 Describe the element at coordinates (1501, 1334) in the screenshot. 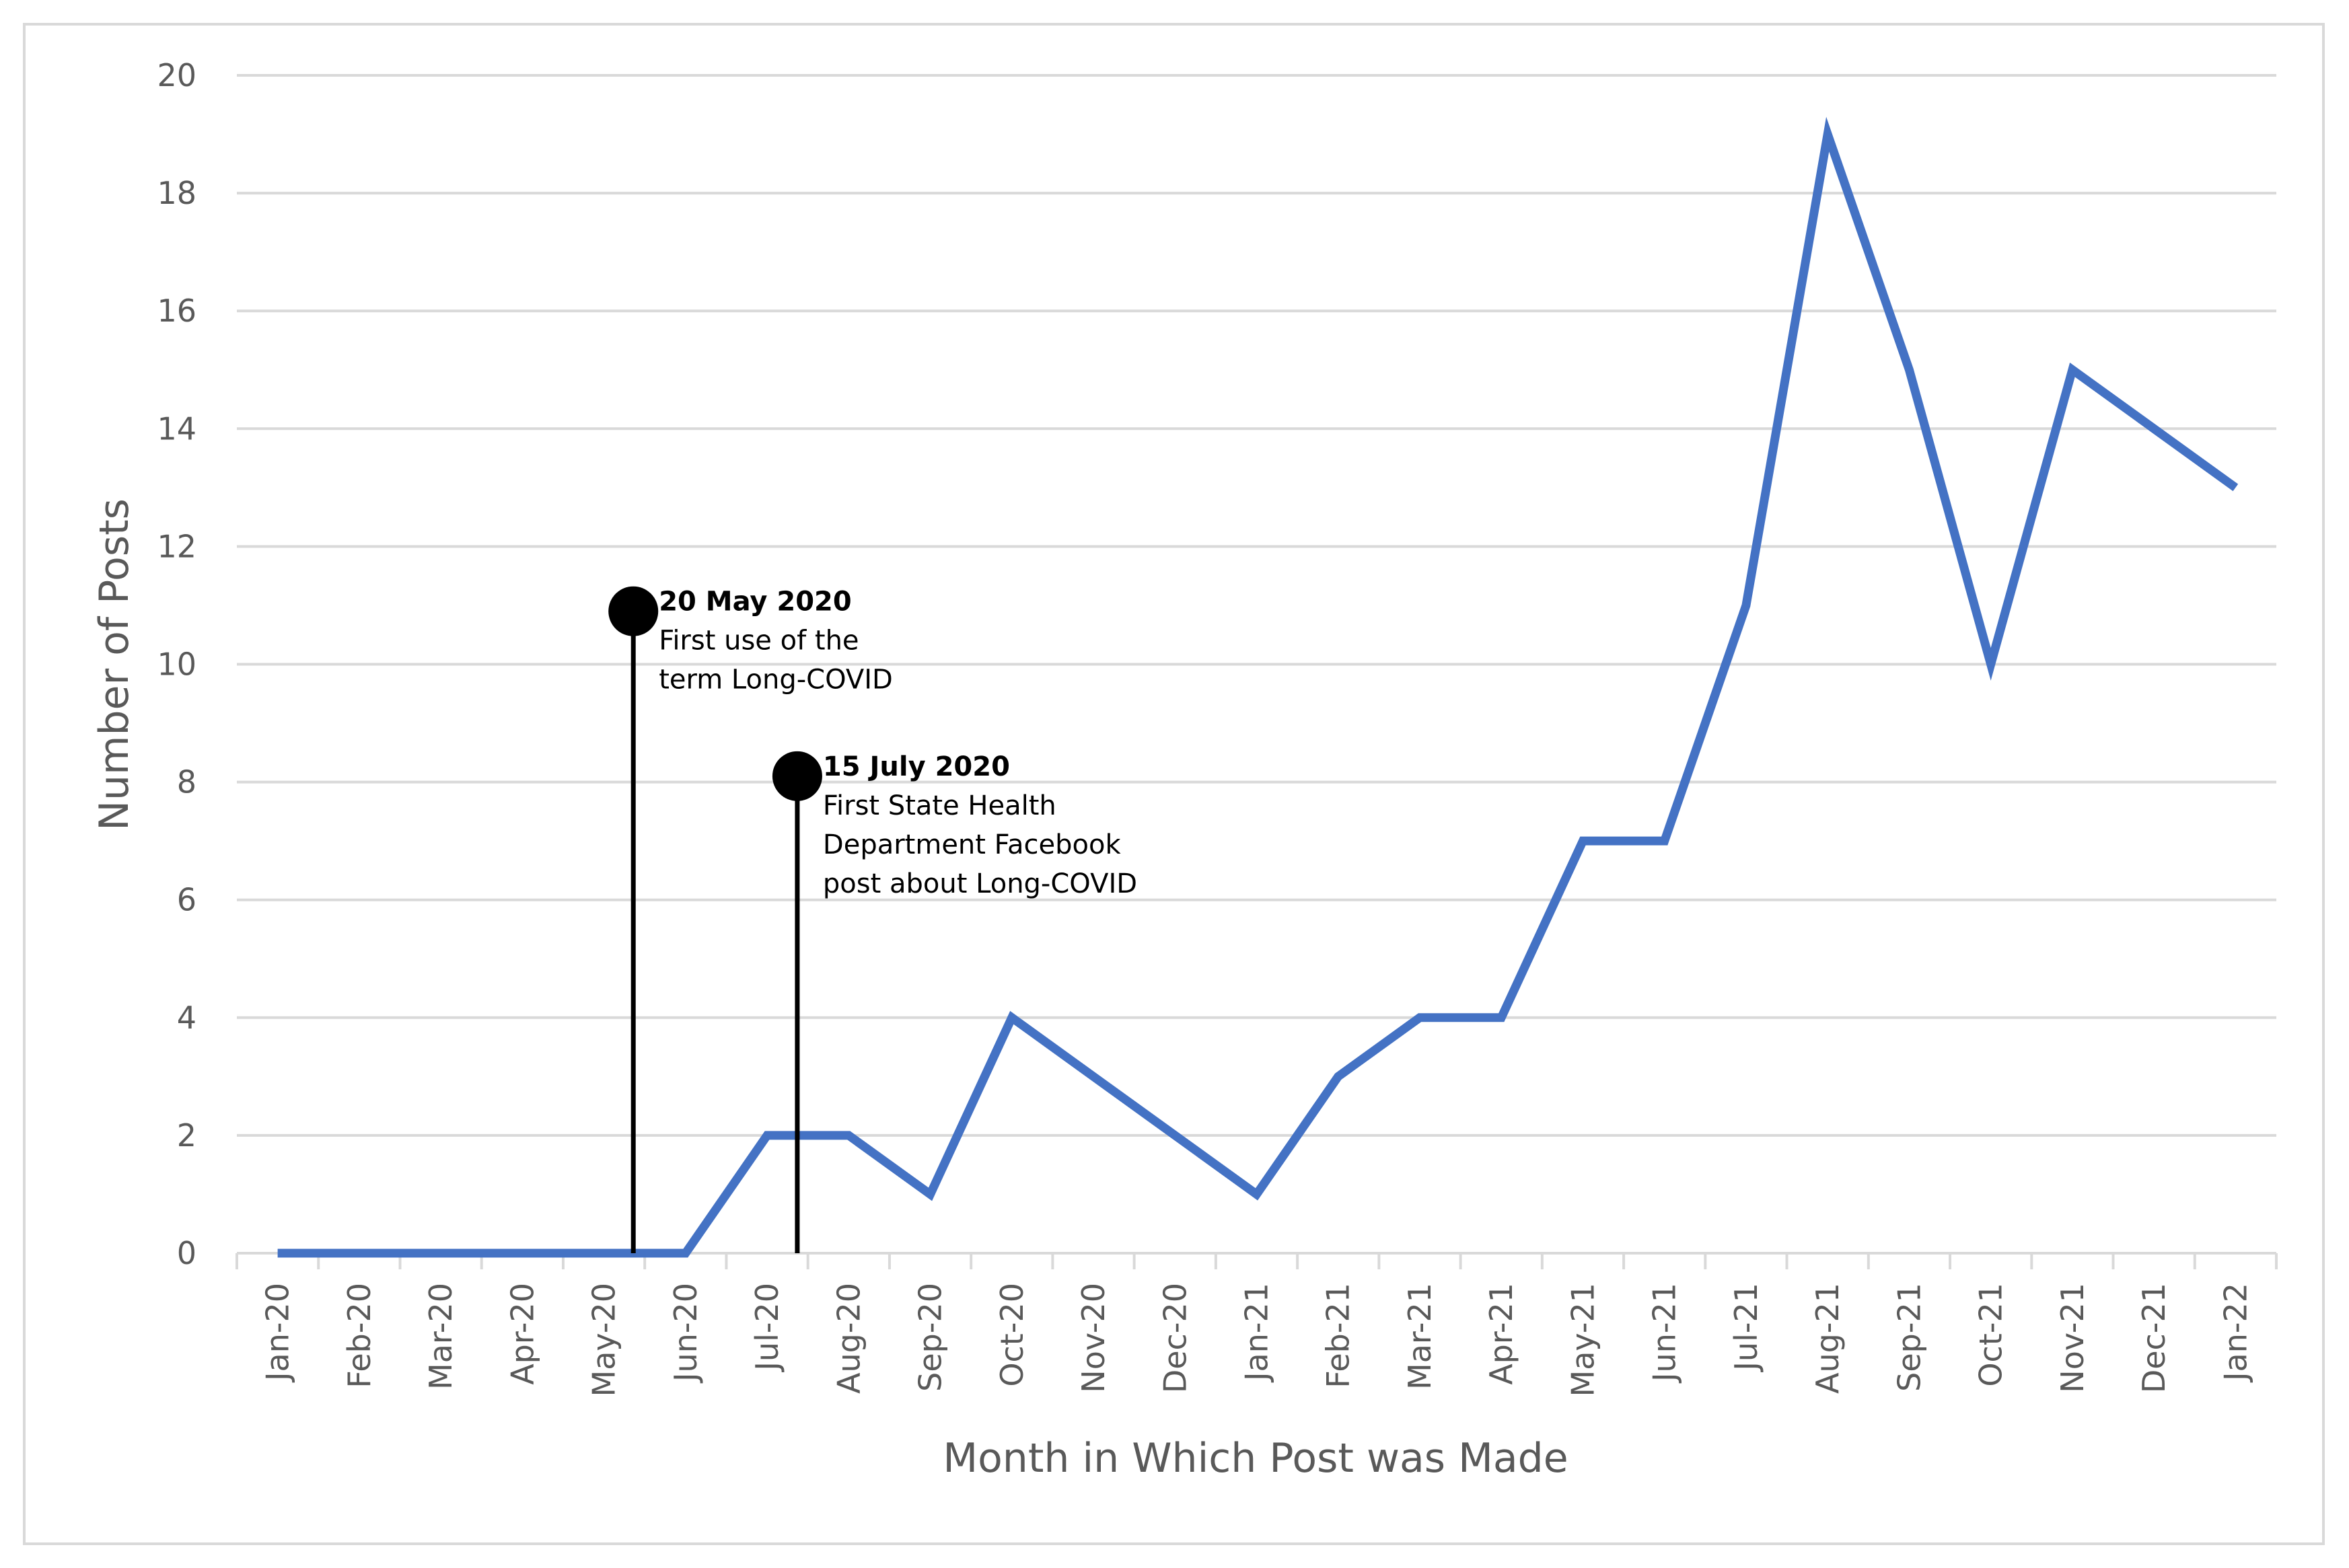

I see `x-tick-label: Apr-21` at that location.